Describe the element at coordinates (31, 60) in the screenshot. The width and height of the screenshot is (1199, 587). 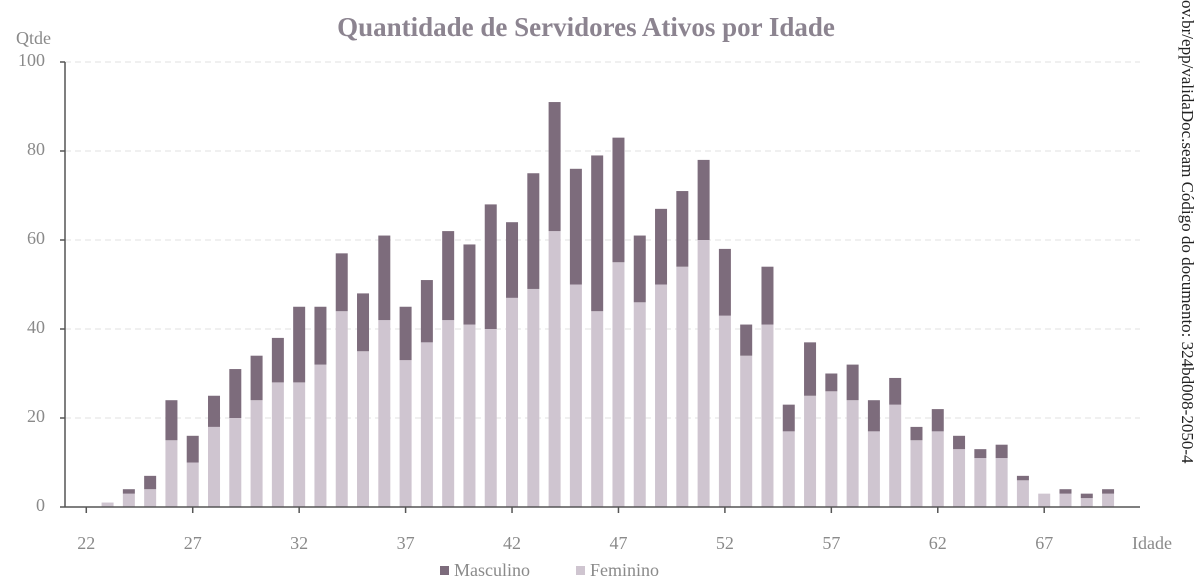
I see `y-tick-label: 100` at that location.